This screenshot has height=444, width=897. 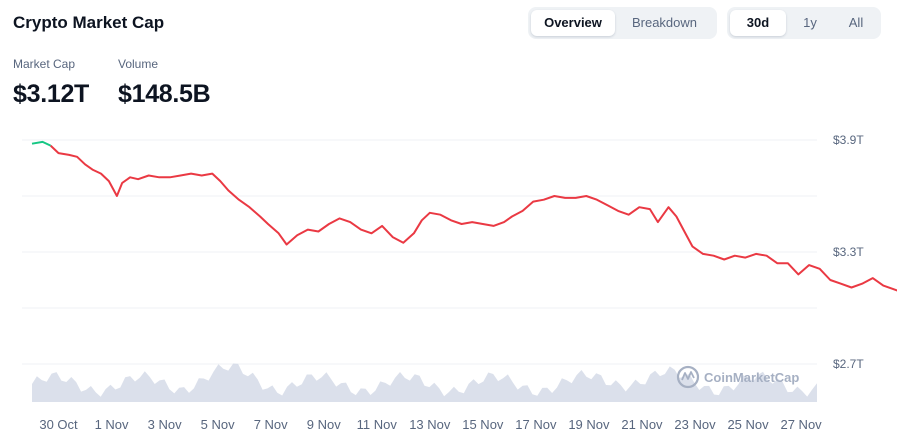 I want to click on coinmarketcap-watermark: CoinMarketCap, so click(x=737, y=377).